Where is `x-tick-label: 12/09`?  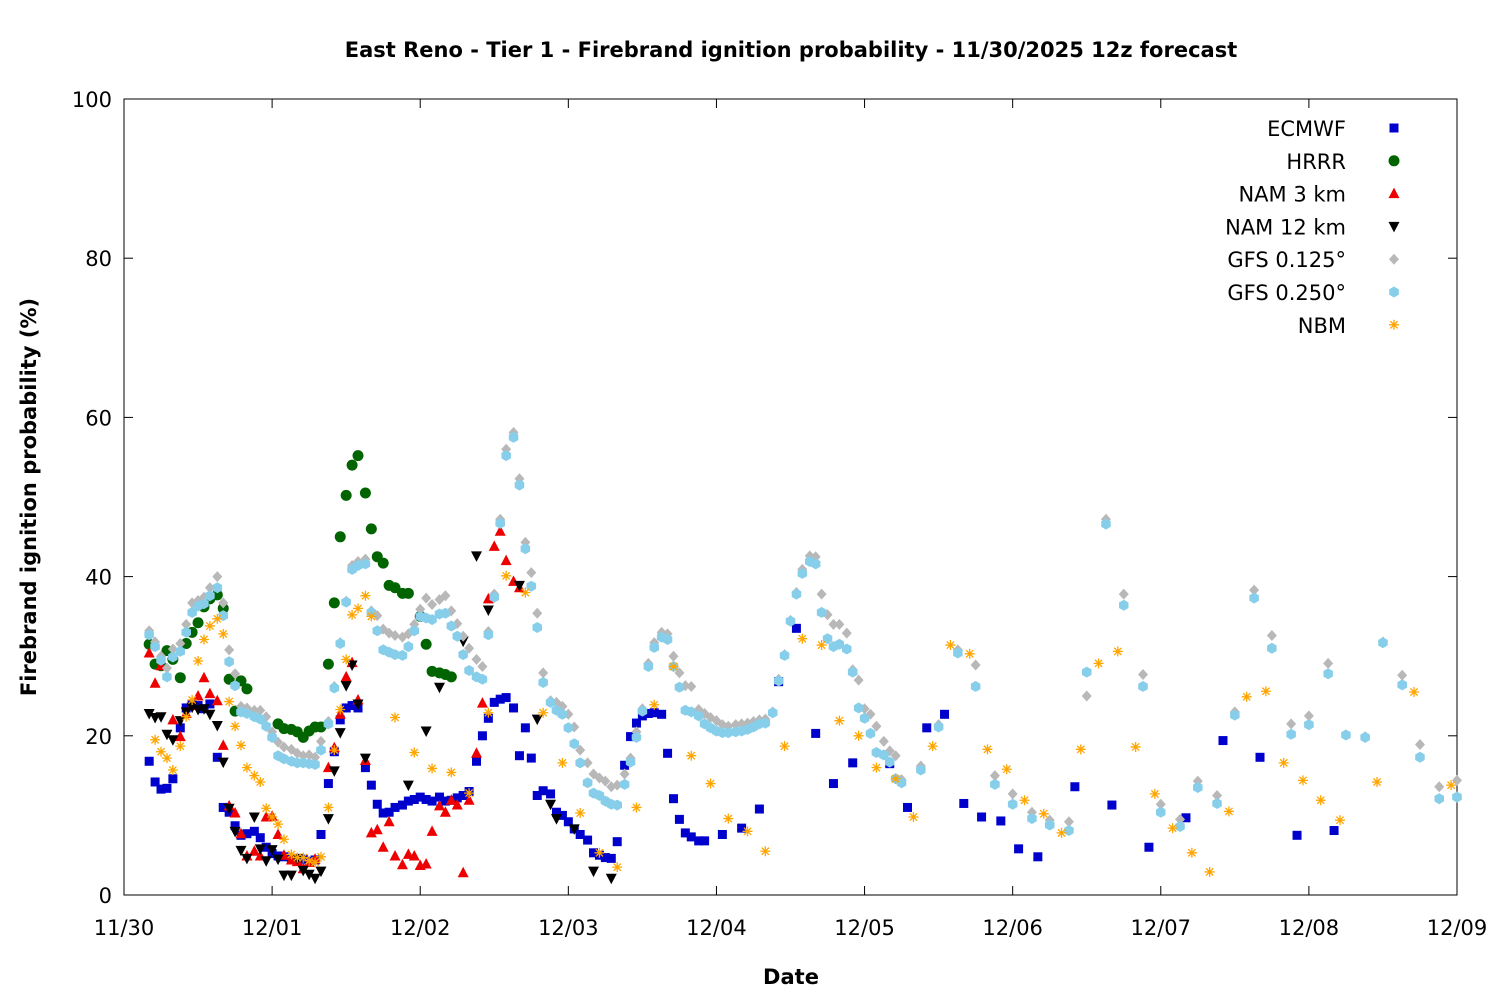 x-tick-label: 12/09 is located at coordinates (1457, 928).